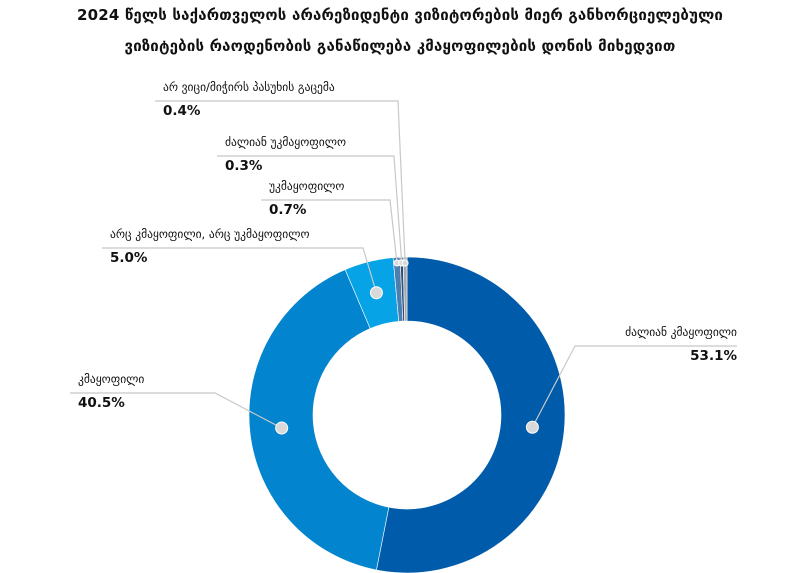 The width and height of the screenshot is (800, 573). What do you see at coordinates (176, 410) in the screenshot?
I see `slice-2-leader-line` at bounding box center [176, 410].